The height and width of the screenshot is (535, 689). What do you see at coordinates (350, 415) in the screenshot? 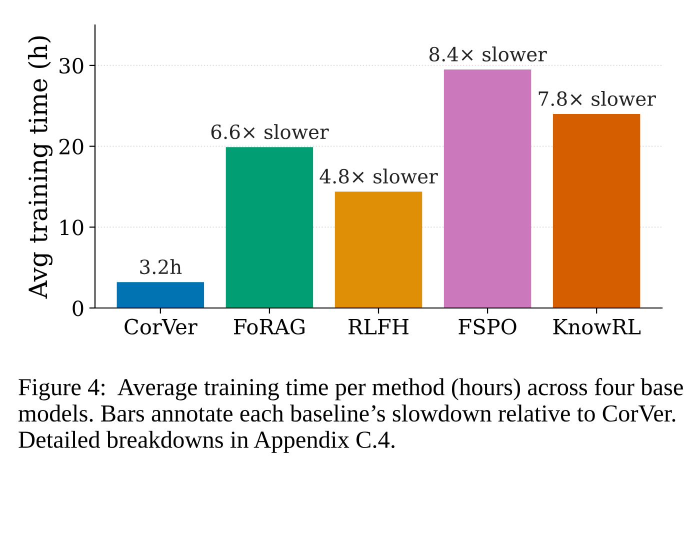
I see `caption: Figure 4: Average training time per method (hours) across four base models. Bars annotate each baseline’s slowdown relative to CorVer. Detailed breakdowns in Appendix C.4.` at bounding box center [350, 415].